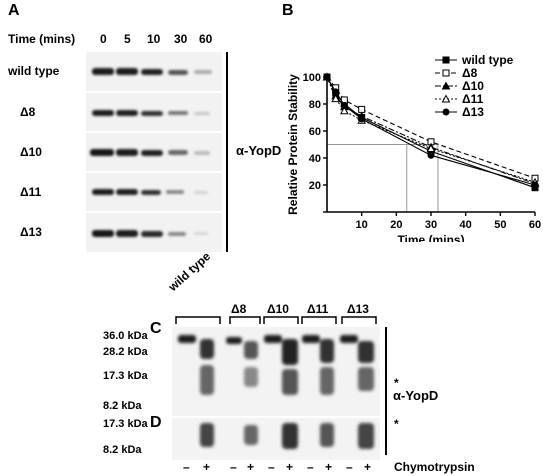 Image resolution: width=543 pixels, height=476 pixels. I want to click on antibody-label-a: α-YopD, so click(259, 150).